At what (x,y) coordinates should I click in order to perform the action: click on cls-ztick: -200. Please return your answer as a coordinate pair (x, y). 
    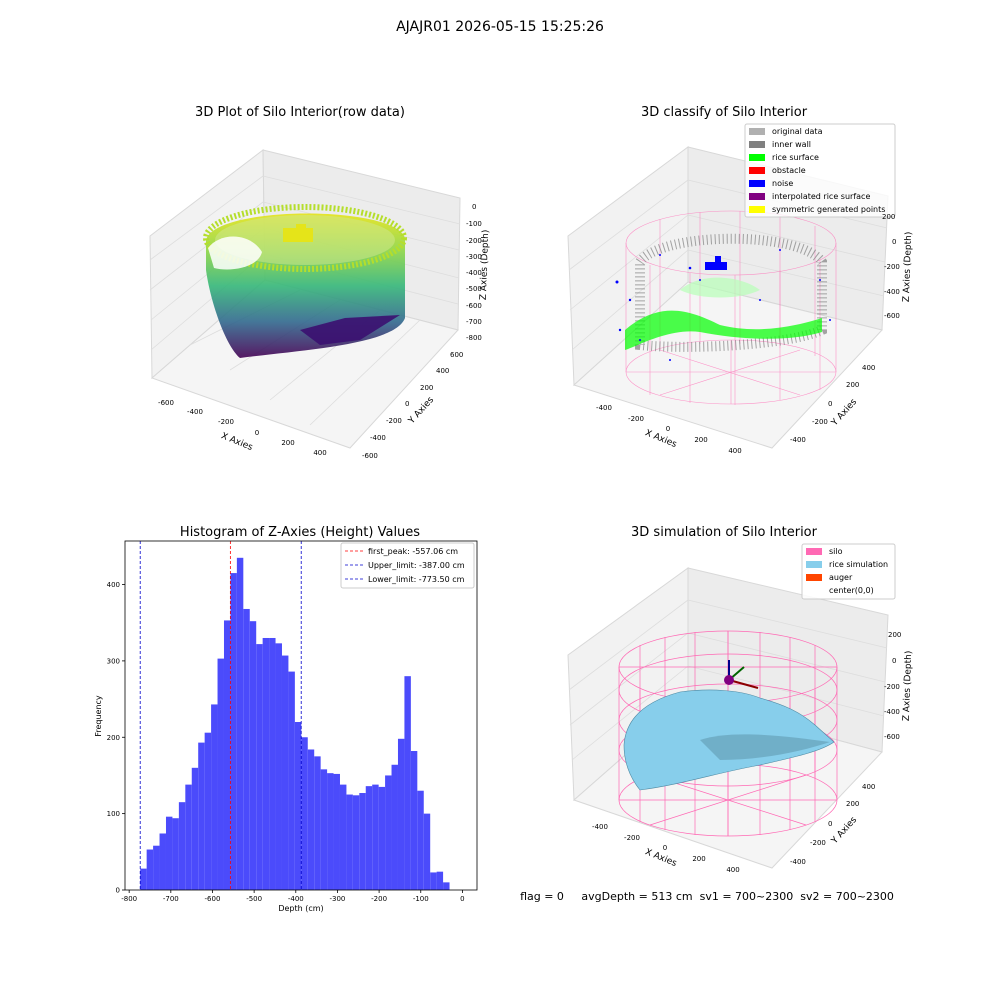
    Looking at the image, I should click on (892, 267).